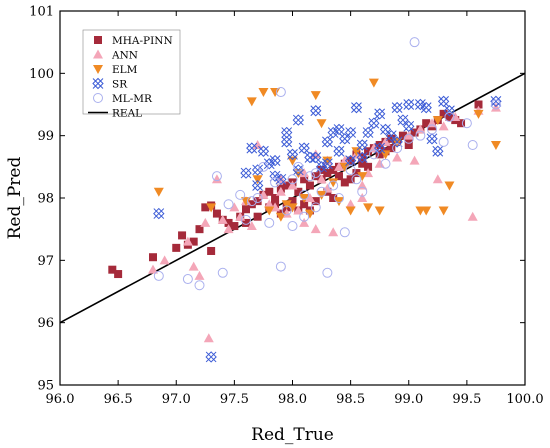 The image size is (550, 448). I want to click on x-tick-label: 99.0, so click(408, 399).